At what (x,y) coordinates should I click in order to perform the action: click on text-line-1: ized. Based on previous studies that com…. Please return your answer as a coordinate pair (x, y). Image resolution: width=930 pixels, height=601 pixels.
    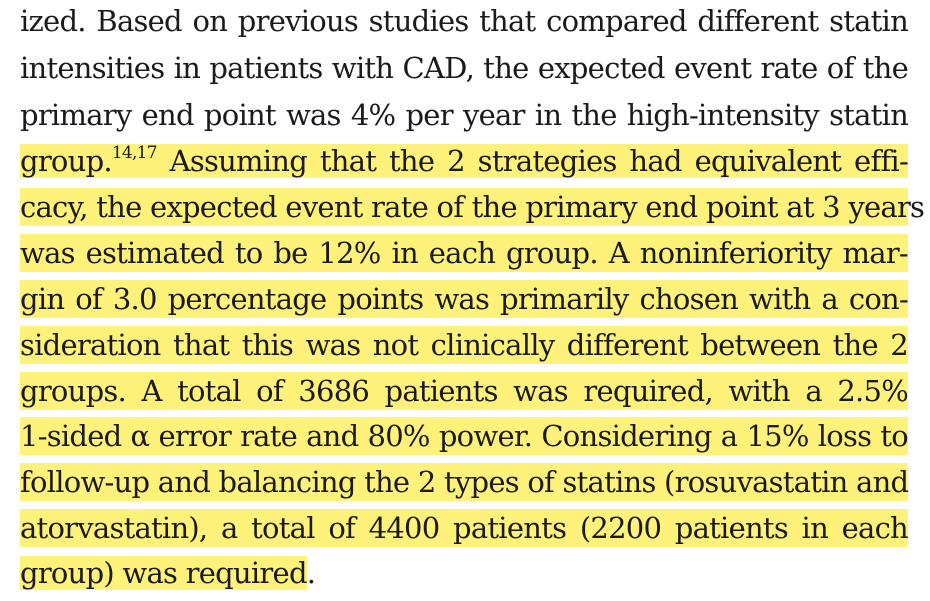
    Looking at the image, I should click on (464, 21).